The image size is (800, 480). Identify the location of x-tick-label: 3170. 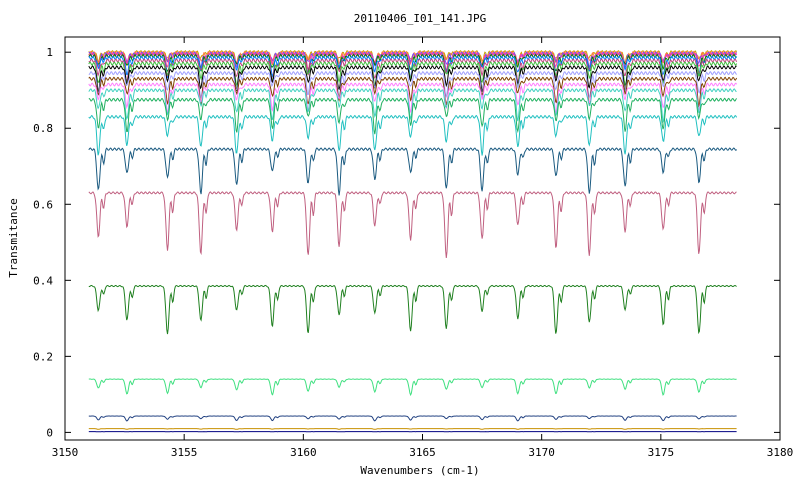
(541, 452).